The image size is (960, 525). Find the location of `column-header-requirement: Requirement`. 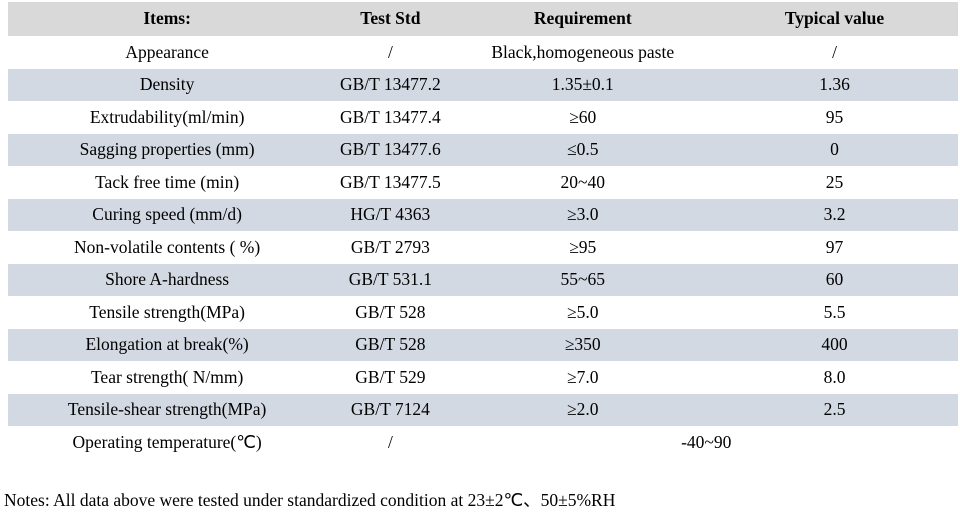

column-header-requirement: Requirement is located at coordinates (582, 19).